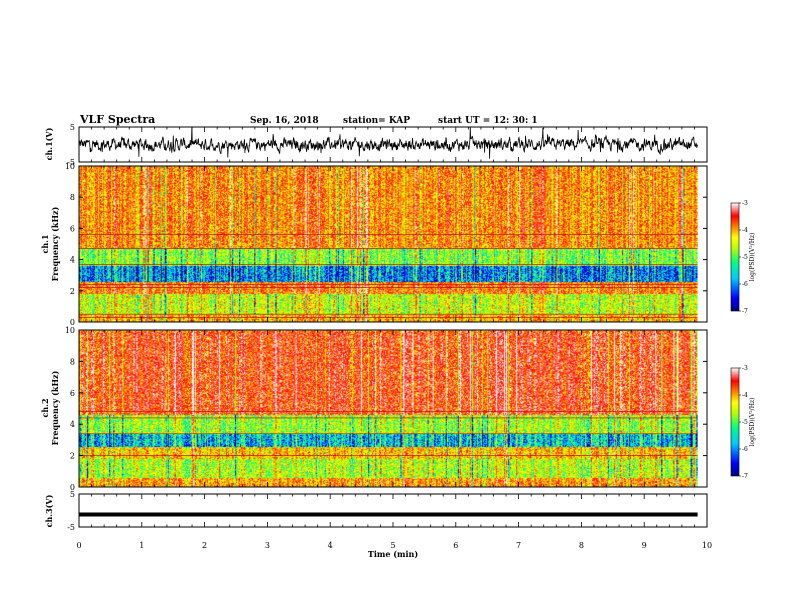  I want to click on ch2-colorbar-bar, so click(735, 422).